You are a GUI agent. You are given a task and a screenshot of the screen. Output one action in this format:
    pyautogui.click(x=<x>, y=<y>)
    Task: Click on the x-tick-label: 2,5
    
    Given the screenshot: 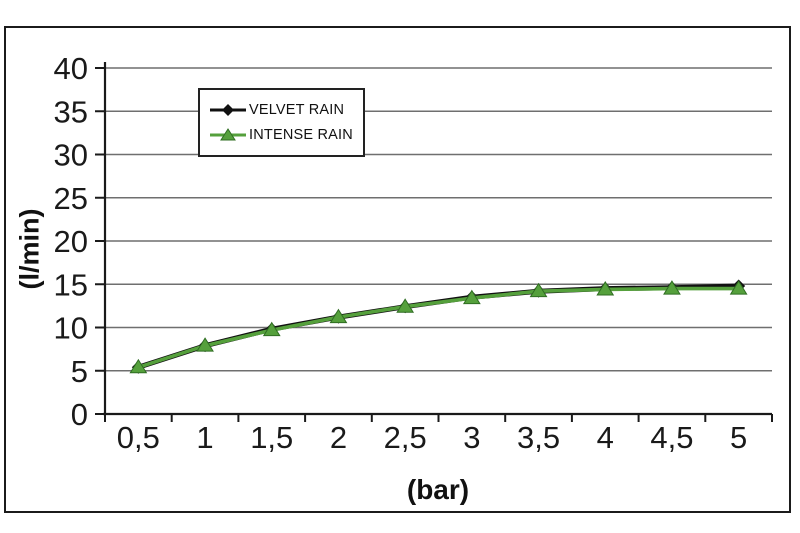 What is the action you would take?
    pyautogui.click(x=405, y=437)
    